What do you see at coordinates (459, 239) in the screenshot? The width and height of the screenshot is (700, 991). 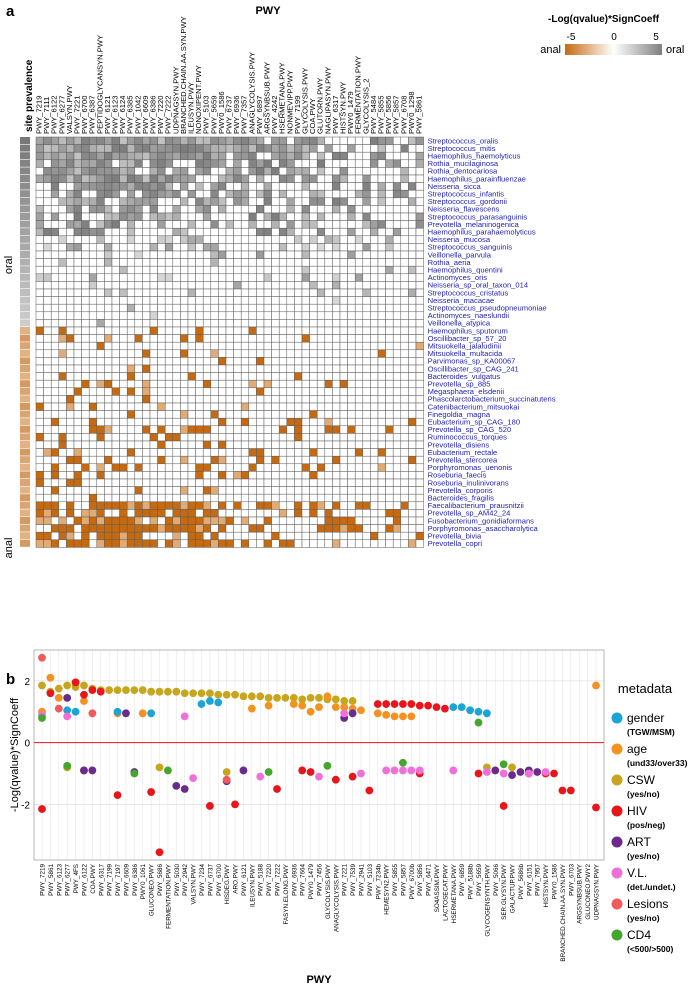 I see `heatmap-row-label: Neisseria_mucosa` at bounding box center [459, 239].